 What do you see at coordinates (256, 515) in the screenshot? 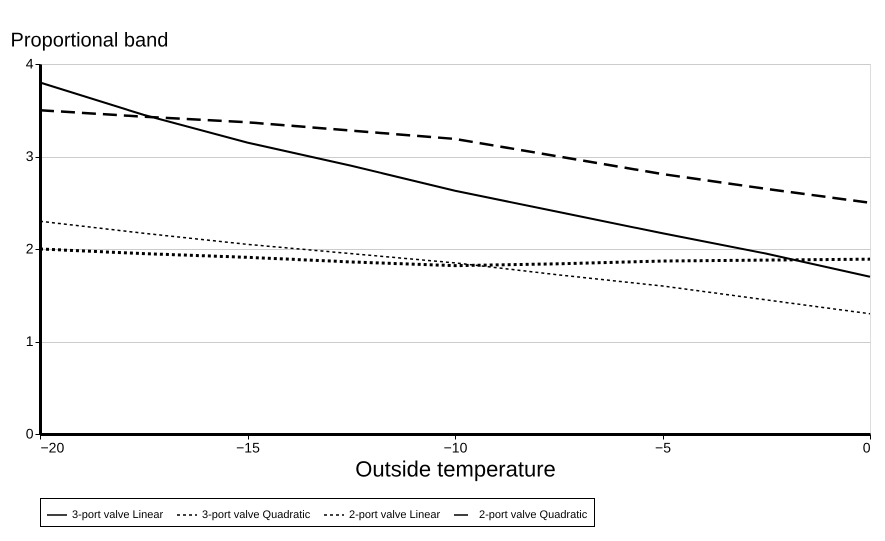
I see `legend-label: 3-port valve Quadratic` at bounding box center [256, 515].